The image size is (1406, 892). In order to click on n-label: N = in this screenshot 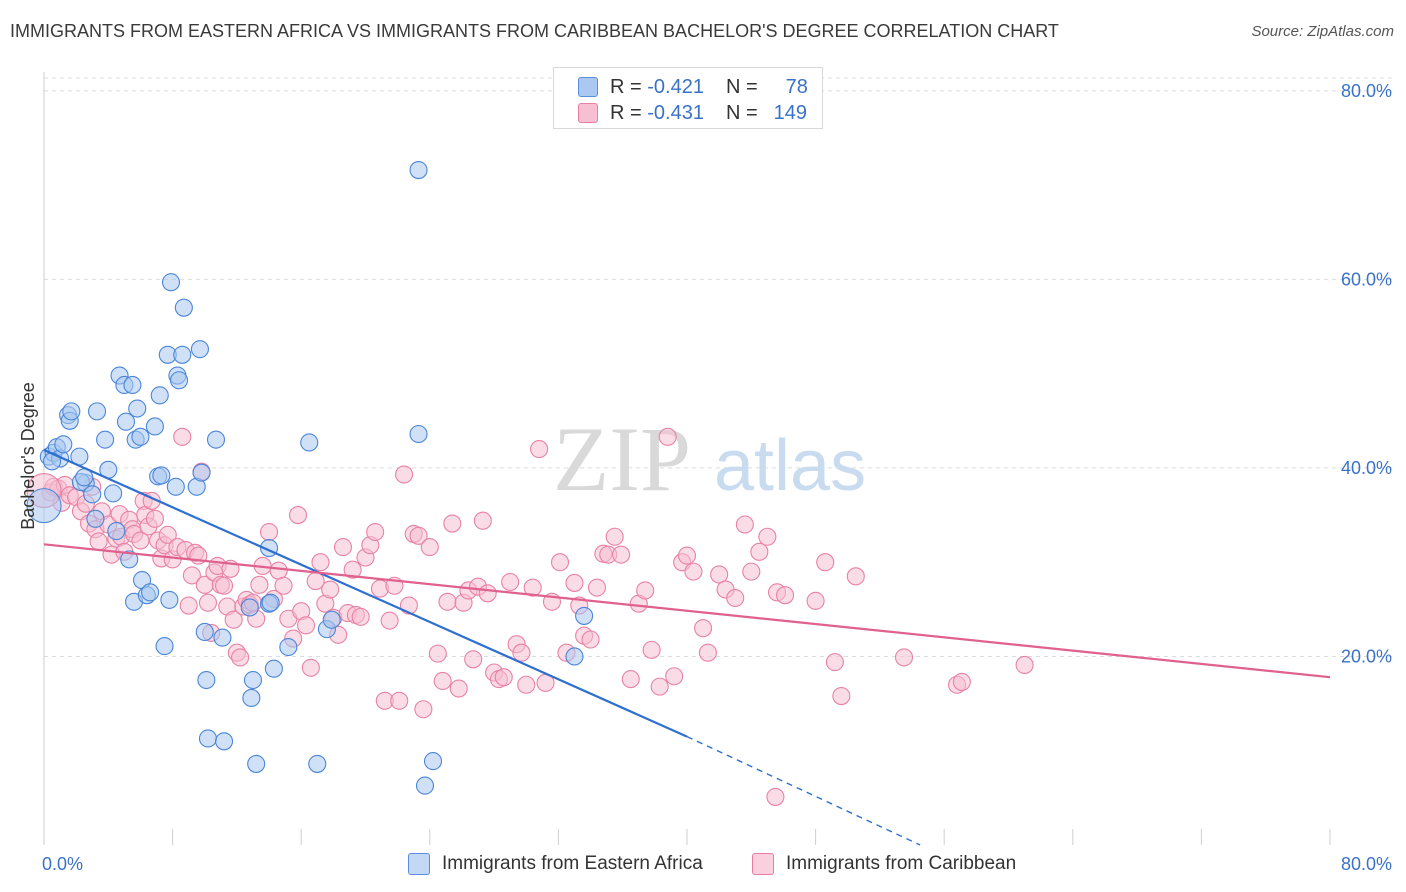, I will do `click(741, 112)`.